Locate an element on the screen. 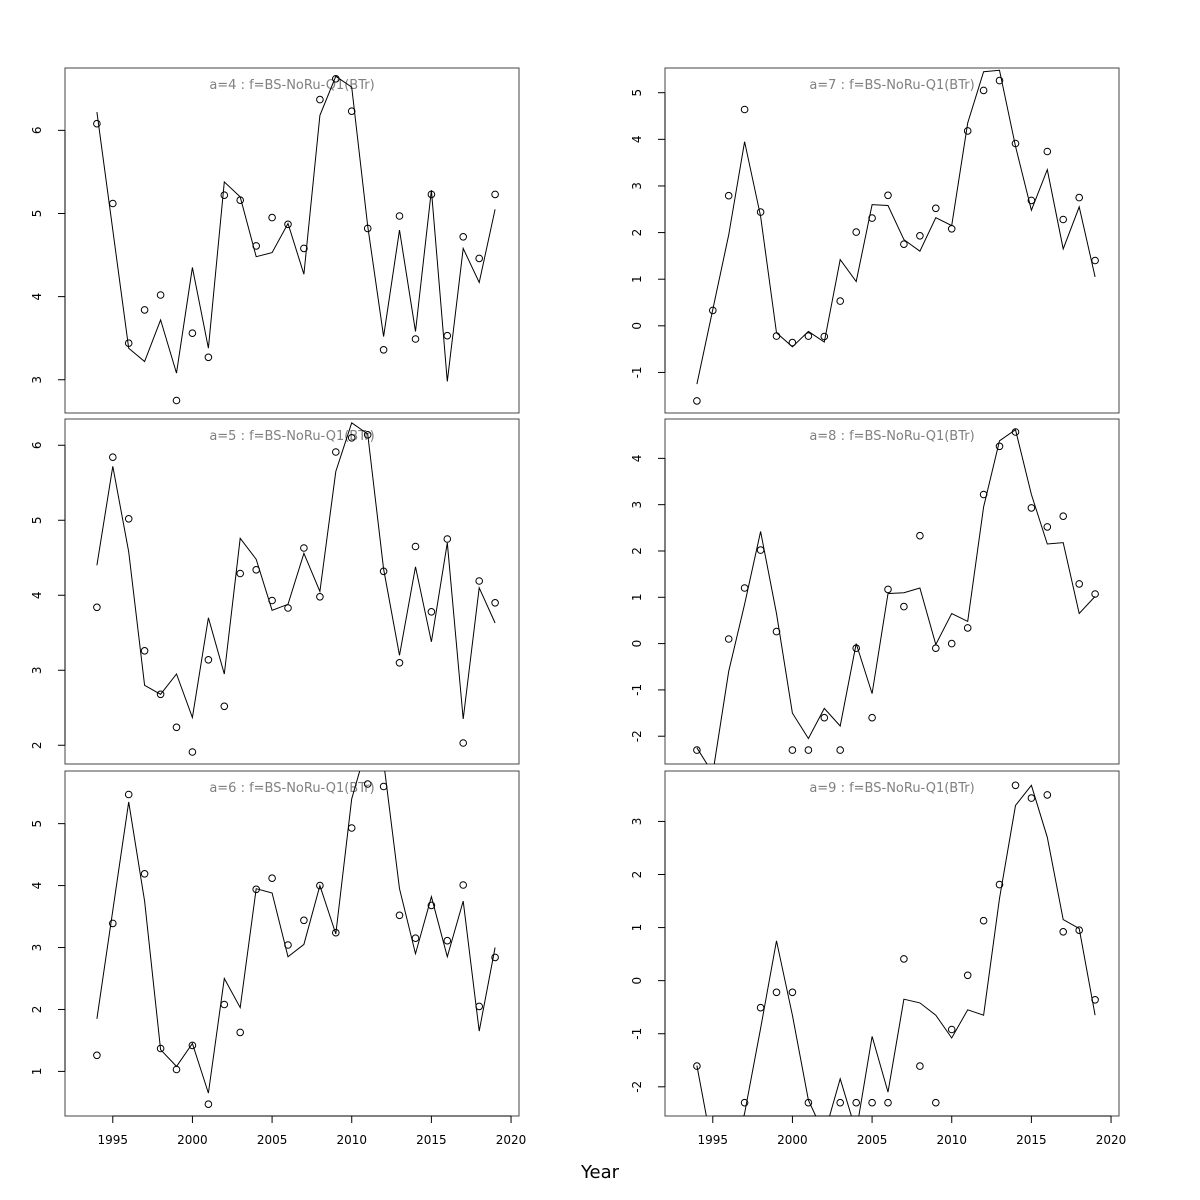 This screenshot has width=1200, height=1200. x-tick-label: 2005 is located at coordinates (872, 1140).